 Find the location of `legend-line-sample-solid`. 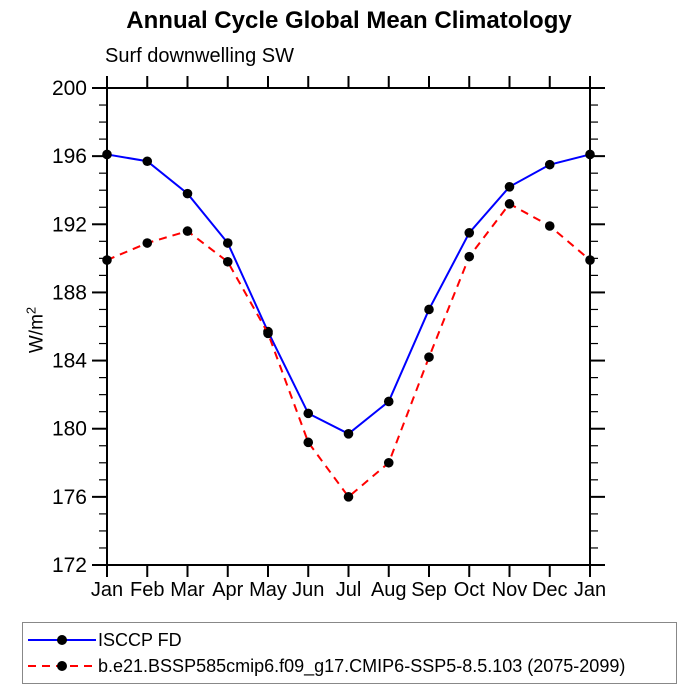

legend-line-sample-solid is located at coordinates (62, 640).